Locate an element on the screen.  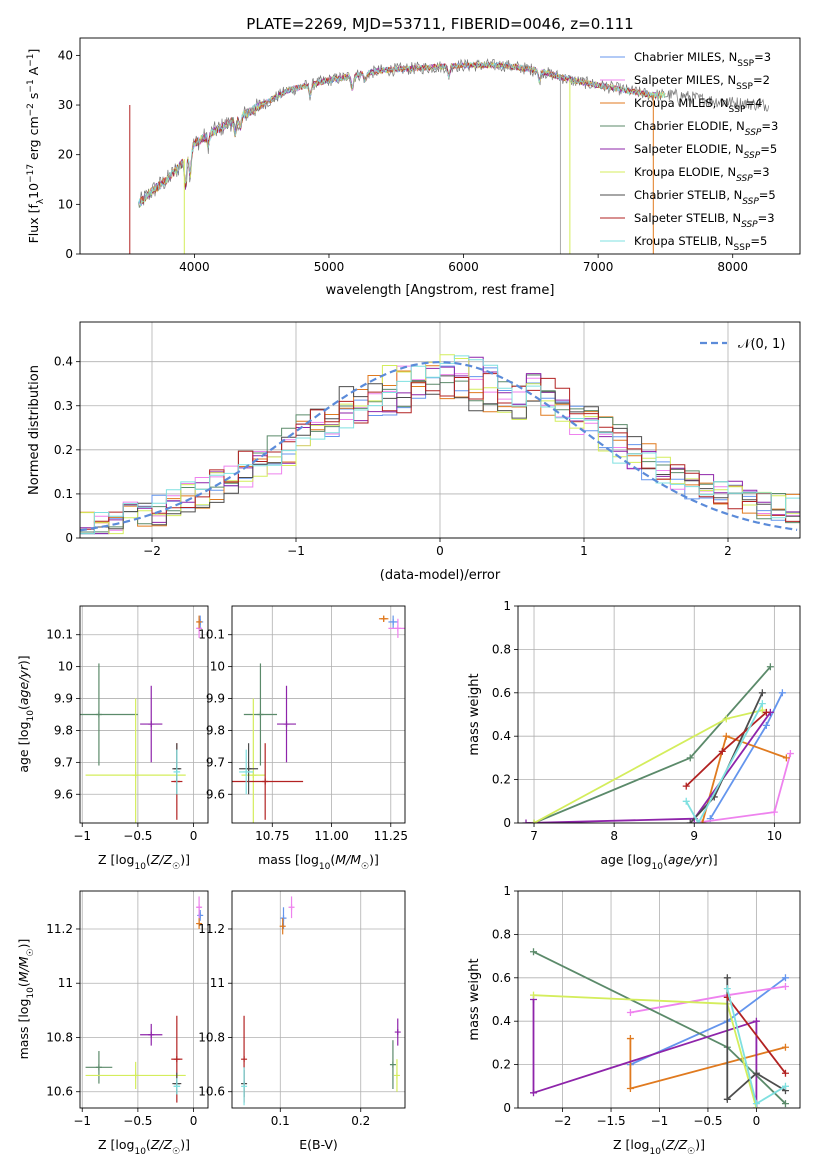
label-part: =2 is located at coordinates (761, 80).